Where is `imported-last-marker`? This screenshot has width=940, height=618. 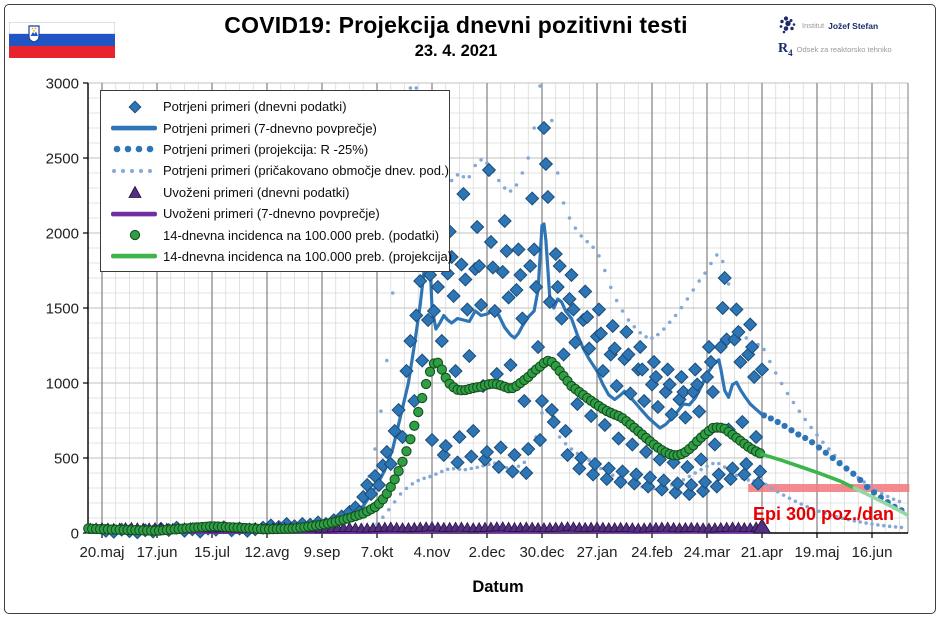 imported-last-marker is located at coordinates (762, 526).